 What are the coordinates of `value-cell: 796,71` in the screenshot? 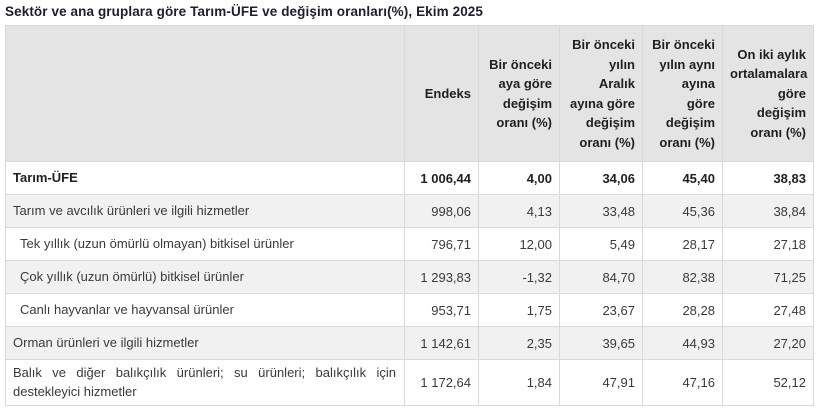 It's located at (441, 244).